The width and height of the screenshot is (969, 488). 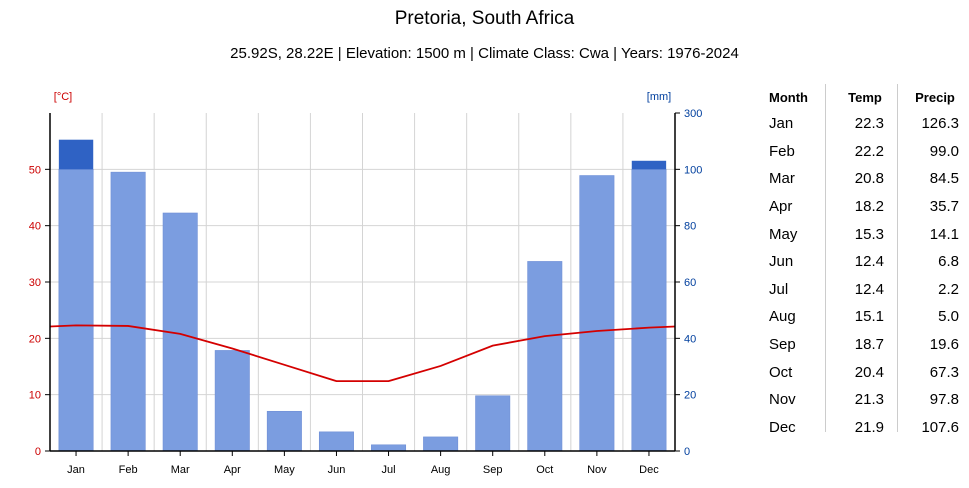 I want to click on left-tick-label: 30, so click(x=35, y=283).